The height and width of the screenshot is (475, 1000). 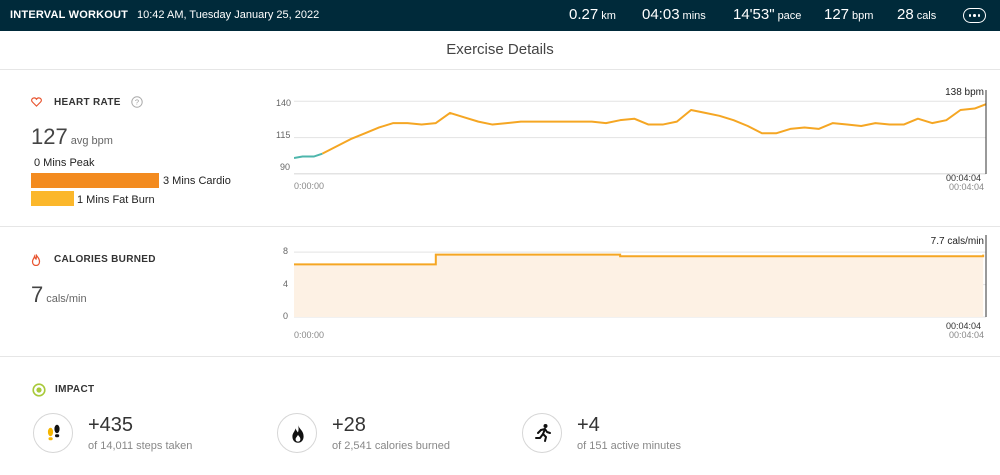 What do you see at coordinates (837, 14) in the screenshot?
I see `heart-rate-value: 127` at bounding box center [837, 14].